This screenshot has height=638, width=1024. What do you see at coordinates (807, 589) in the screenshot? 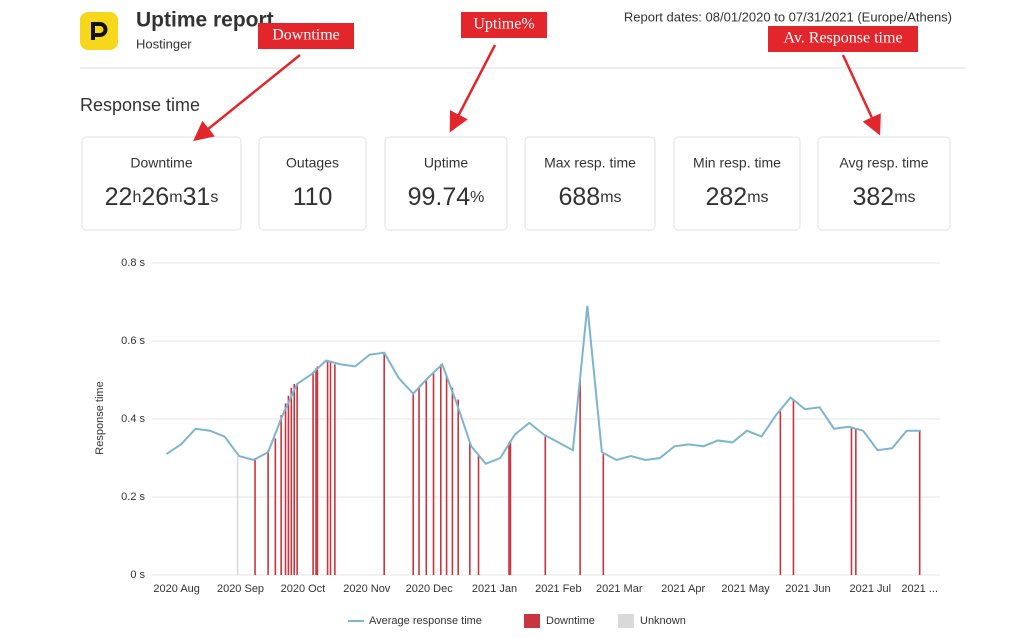
I see `x-tick-label: 2021 Jun` at bounding box center [807, 589].